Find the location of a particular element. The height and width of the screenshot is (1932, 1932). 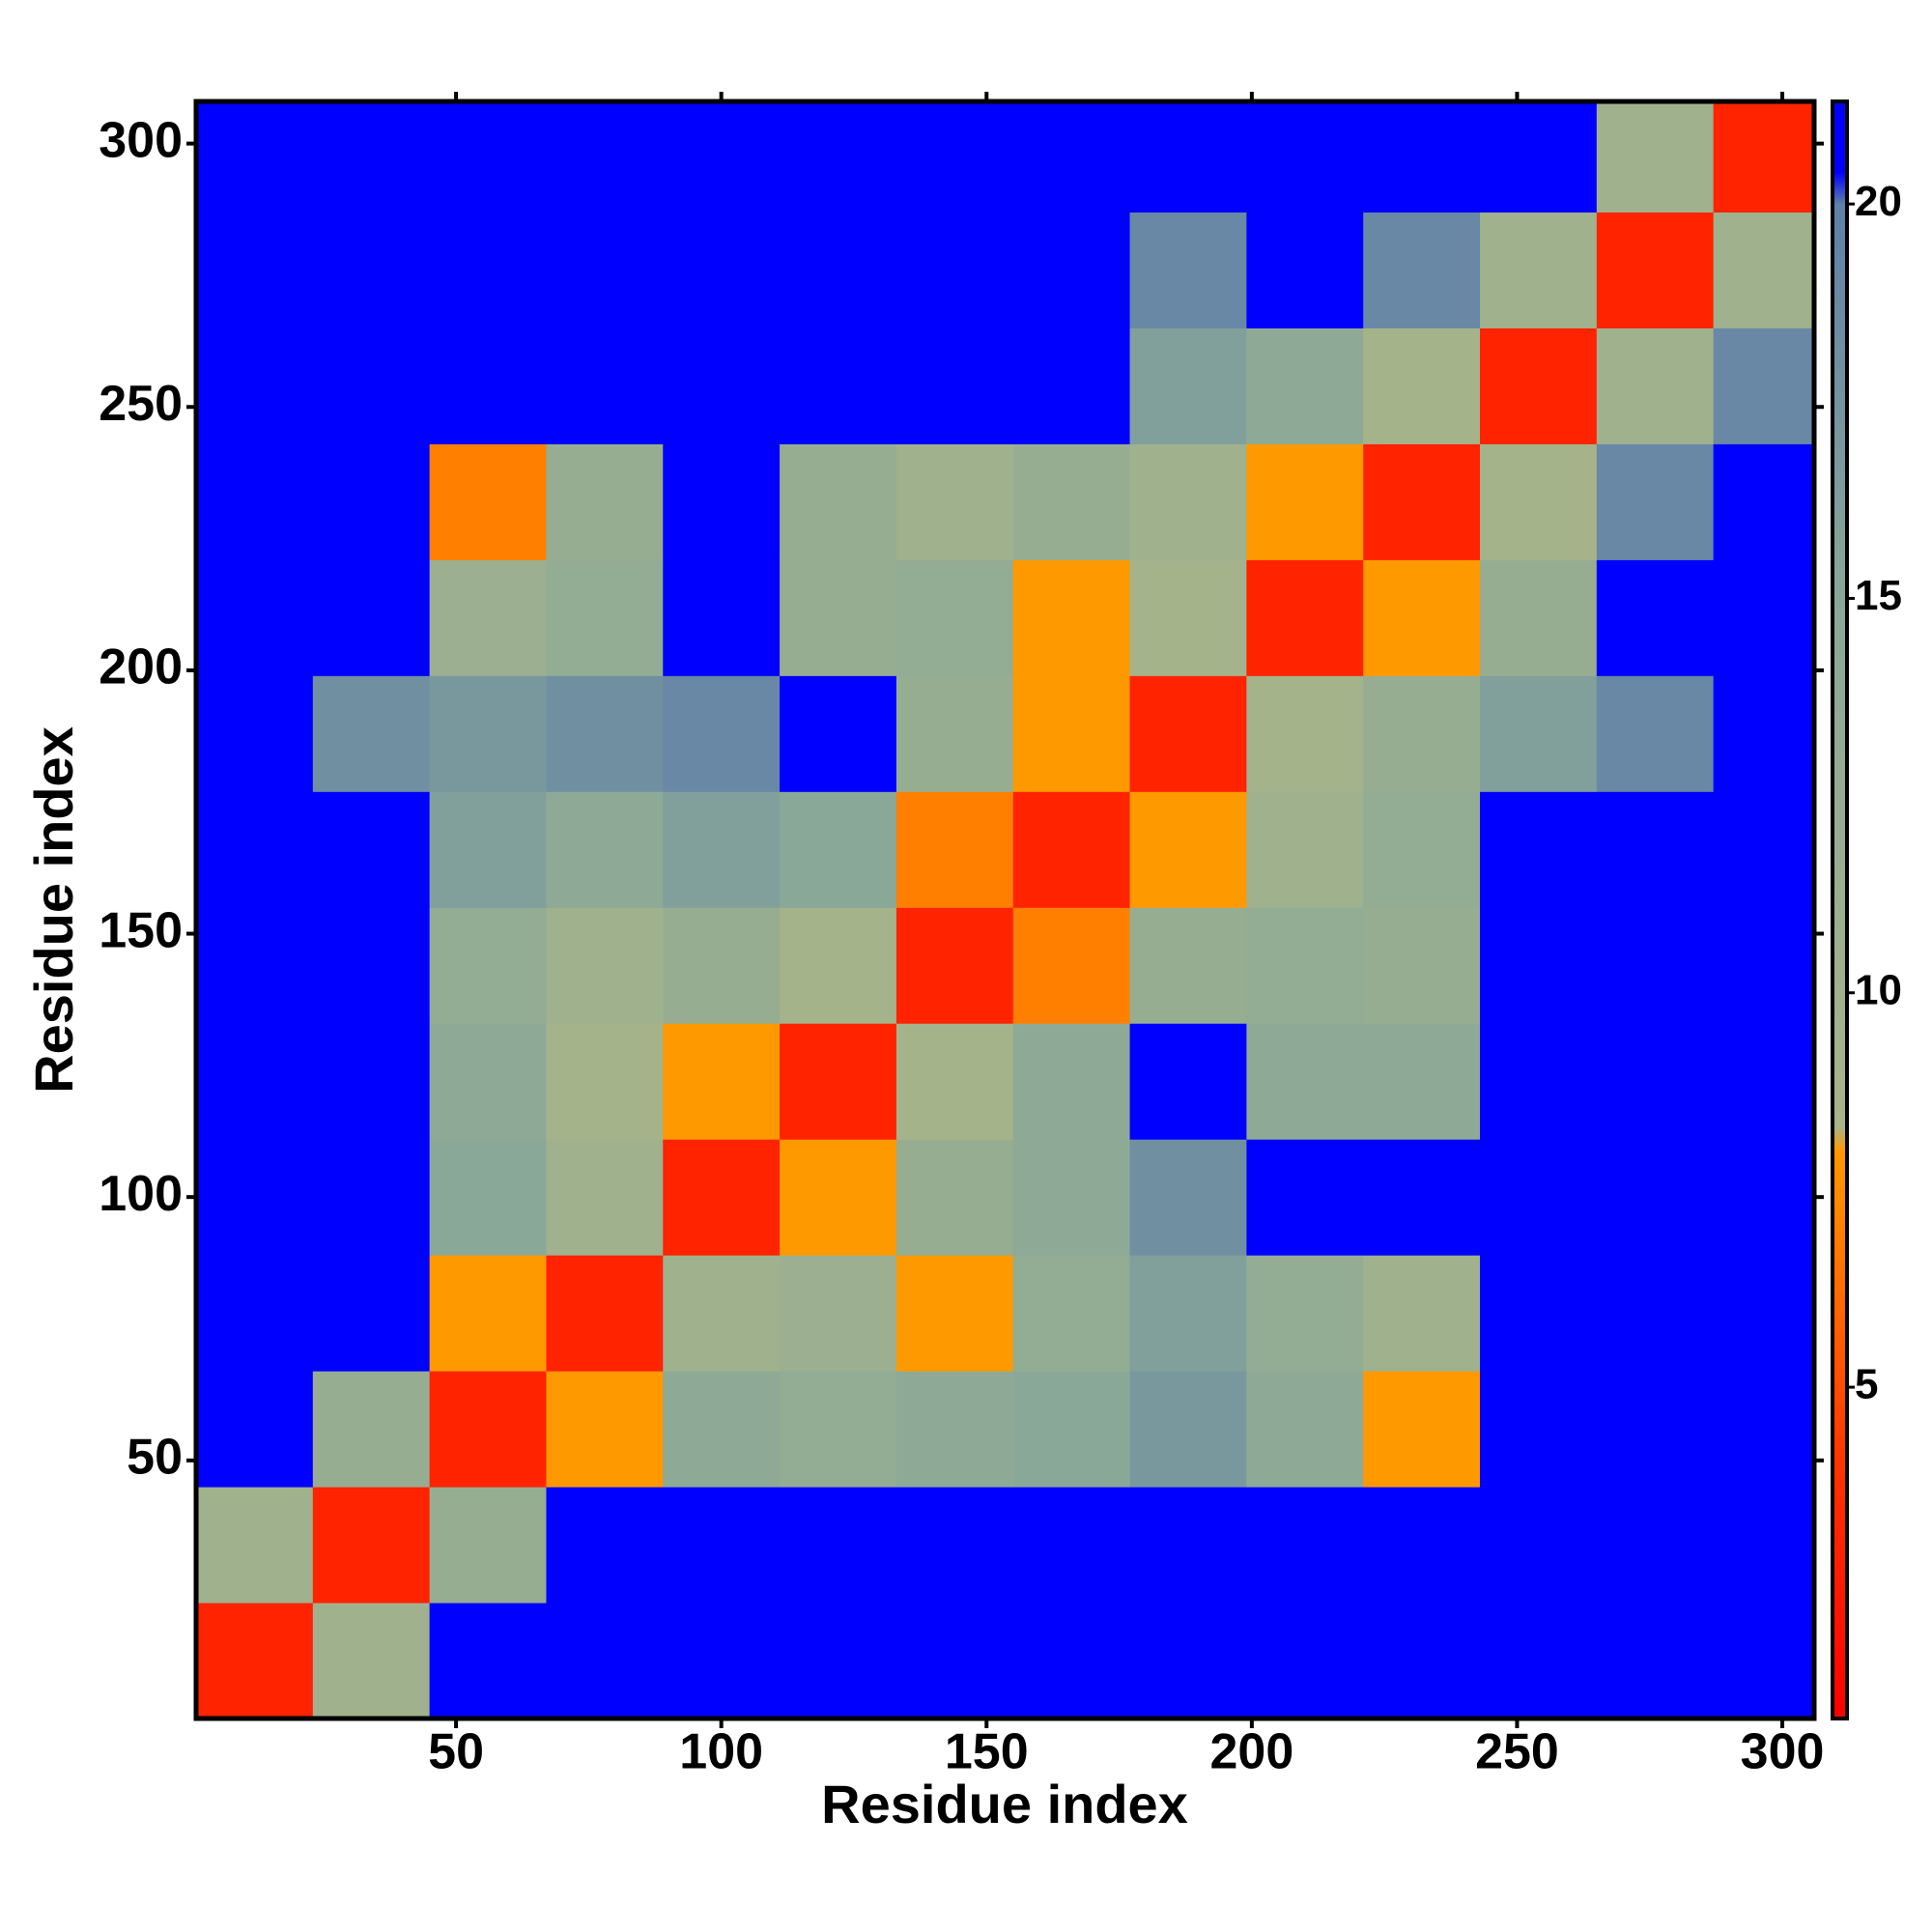

x-tick-label: 150 is located at coordinates (987, 1752).